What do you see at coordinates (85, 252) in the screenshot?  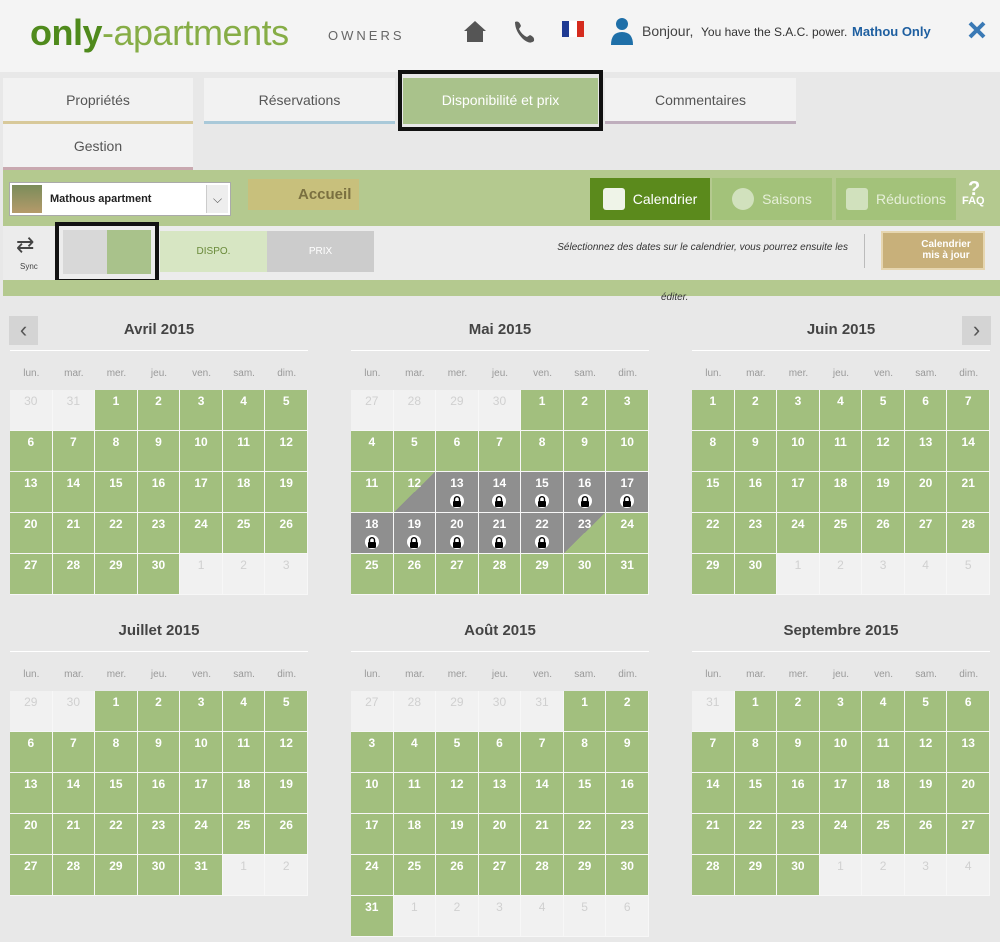 I see `view-list` at bounding box center [85, 252].